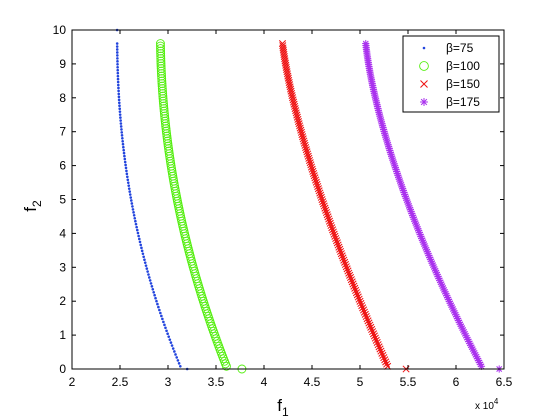  Describe the element at coordinates (424, 102) in the screenshot. I see `legend-marker` at that location.